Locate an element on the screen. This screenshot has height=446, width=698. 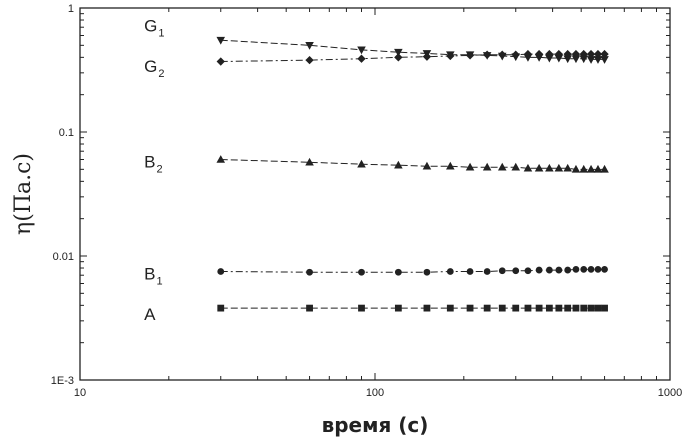
series-label-g2: G2 is located at coordinates (154, 68).